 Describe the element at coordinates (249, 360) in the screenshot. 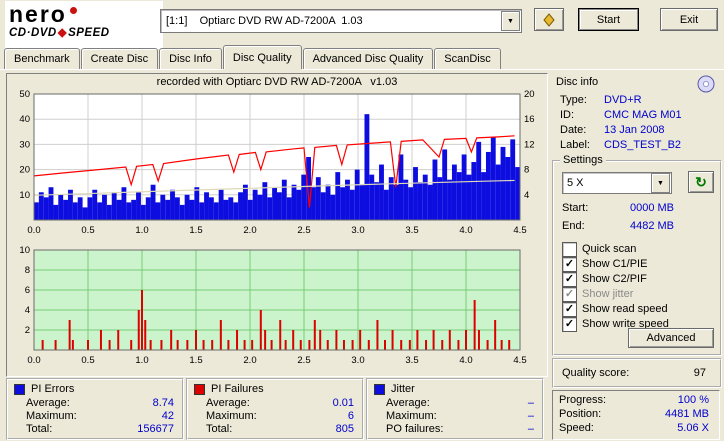

I see `svg-text: 2.0` at that location.